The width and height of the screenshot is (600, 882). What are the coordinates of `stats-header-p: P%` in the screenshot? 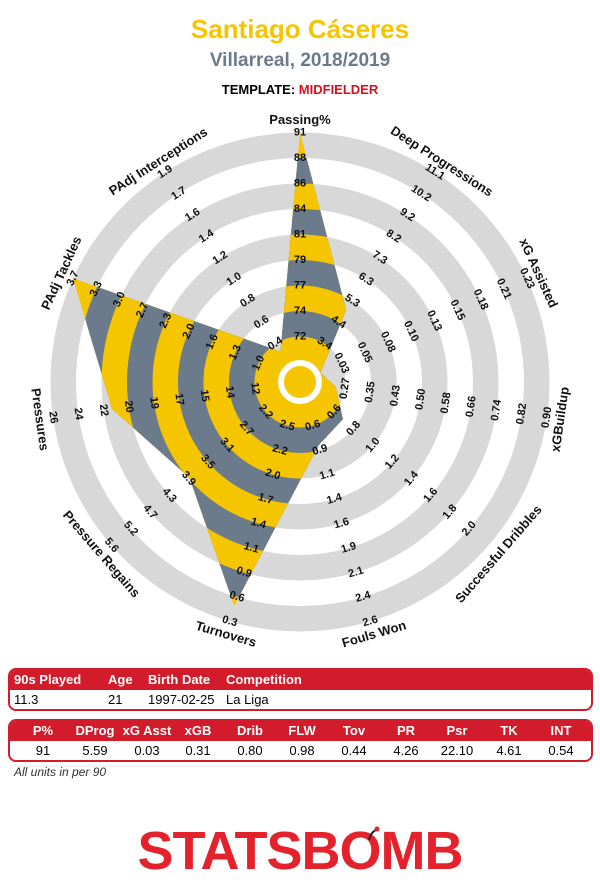 It's located at (43, 730).